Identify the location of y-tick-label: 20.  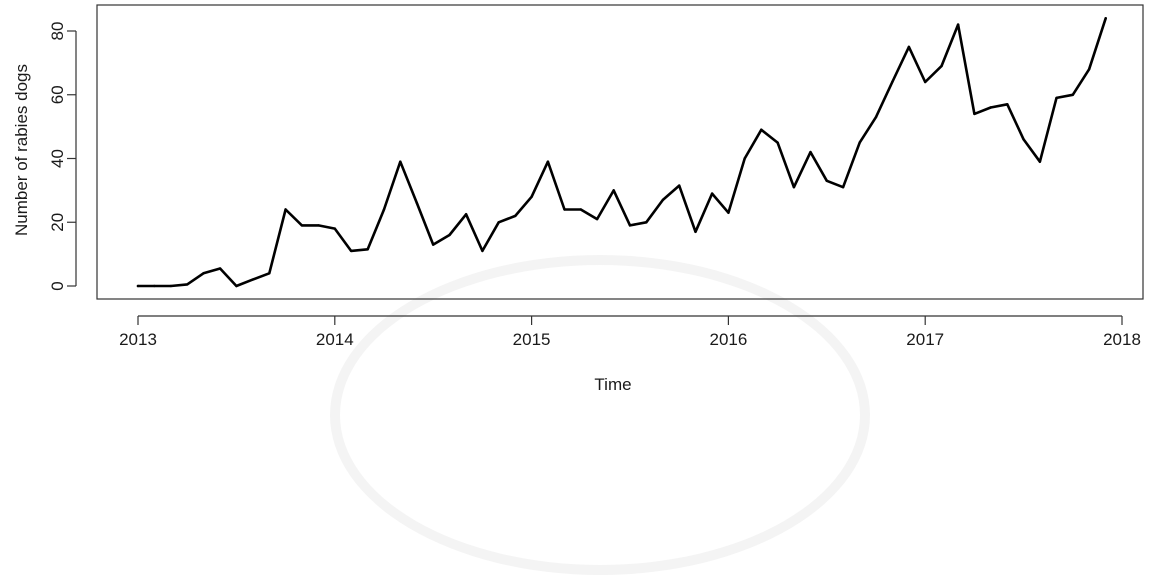
(57, 222).